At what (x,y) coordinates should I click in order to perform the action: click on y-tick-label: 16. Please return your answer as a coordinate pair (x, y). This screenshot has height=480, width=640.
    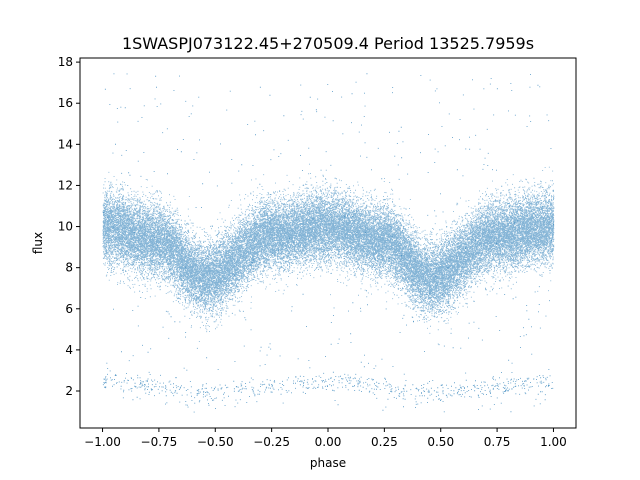
    Looking at the image, I should click on (65, 103).